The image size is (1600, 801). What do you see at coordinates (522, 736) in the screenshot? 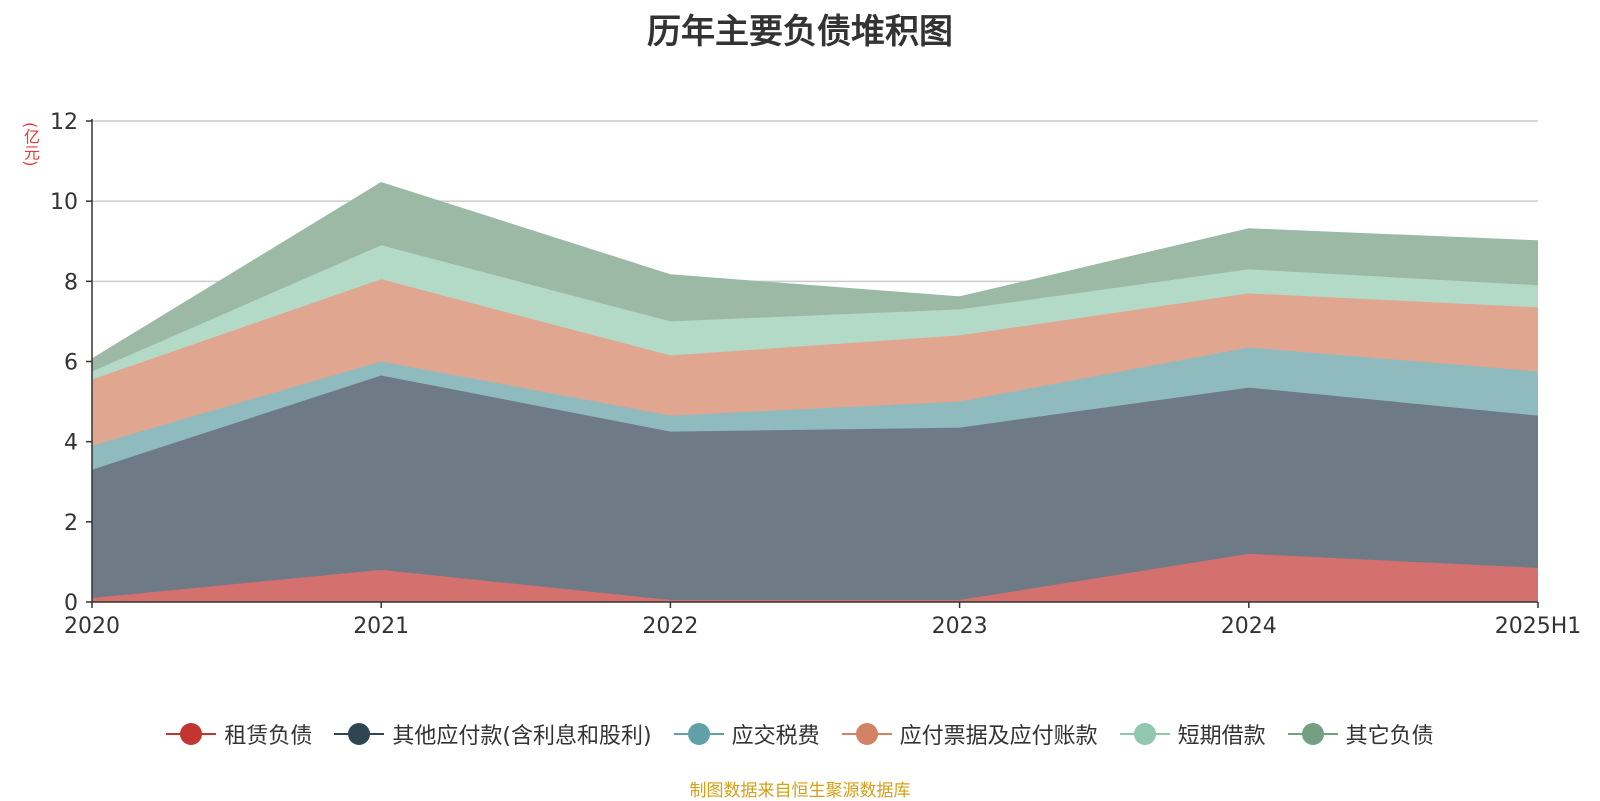
I see `legend-label: 其他应付款(含利息和股利)` at bounding box center [522, 736].